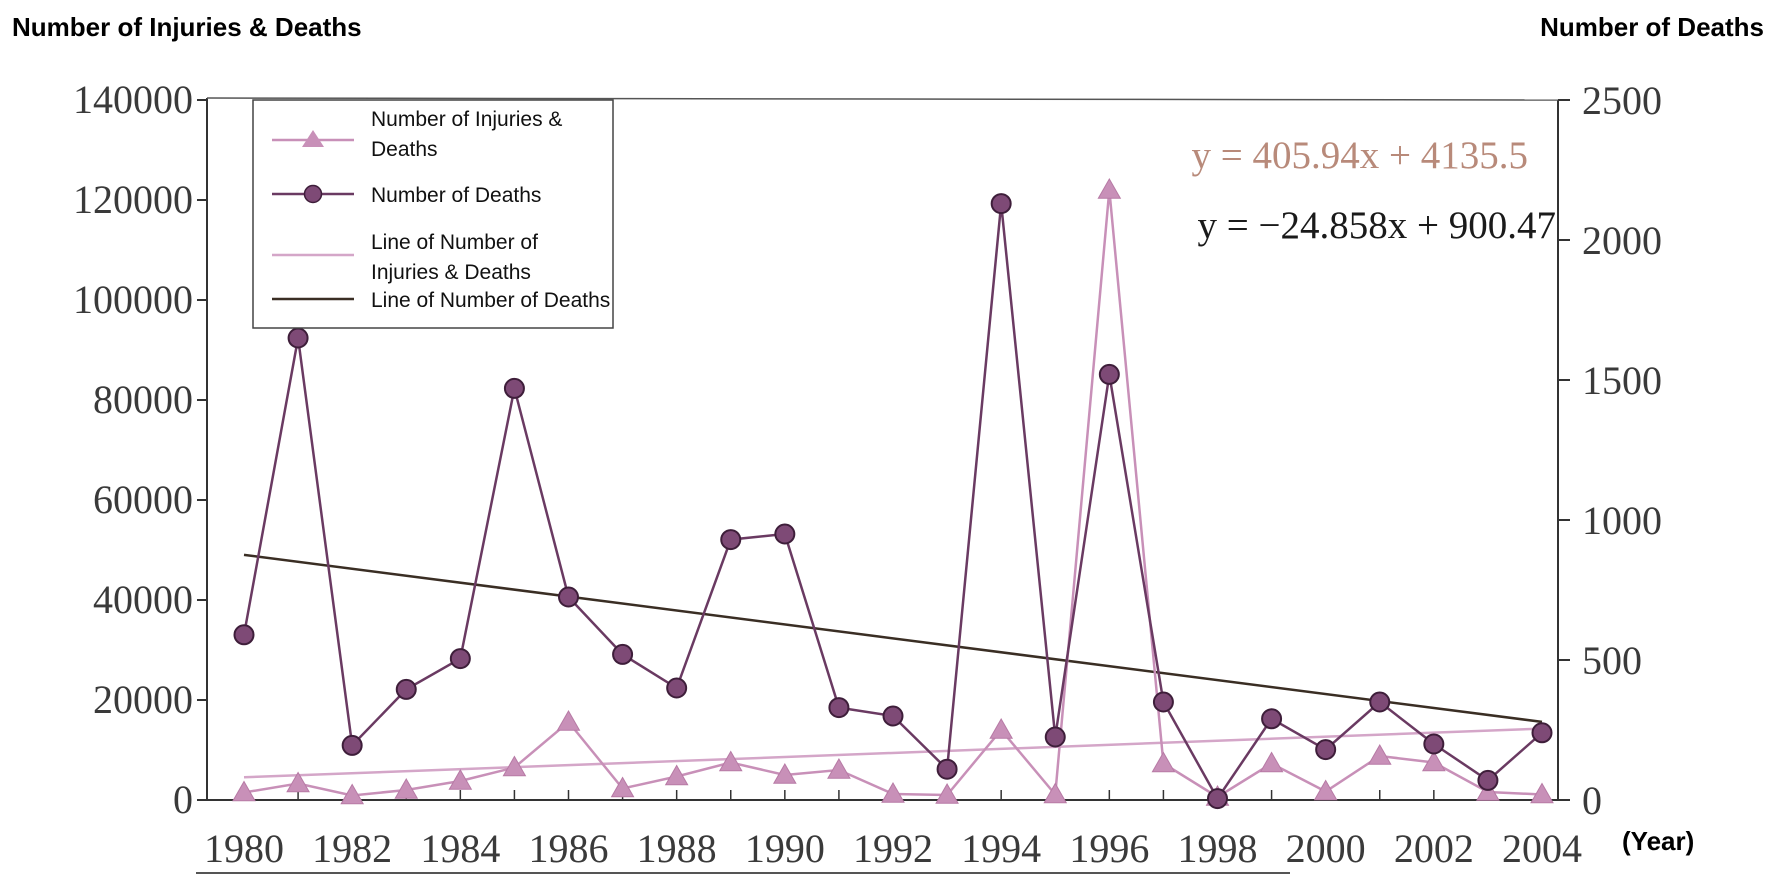 The width and height of the screenshot is (1772, 891). Describe the element at coordinates (1109, 848) in the screenshot. I see `x-tick-label: 1996` at that location.